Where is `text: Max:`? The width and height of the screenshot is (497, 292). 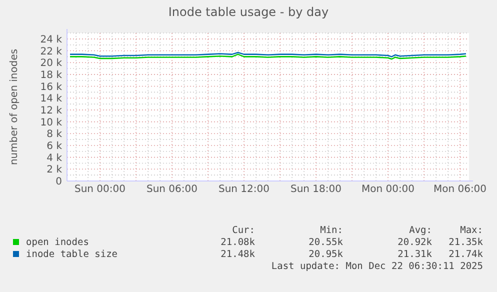 text: Max: is located at coordinates (471, 230).